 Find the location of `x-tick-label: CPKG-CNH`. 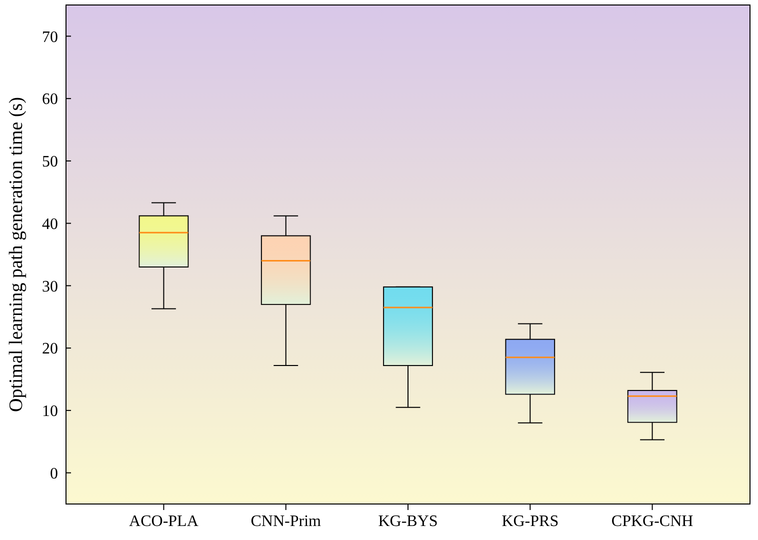

x-tick-label: CPKG-CNH is located at coordinates (652, 521).